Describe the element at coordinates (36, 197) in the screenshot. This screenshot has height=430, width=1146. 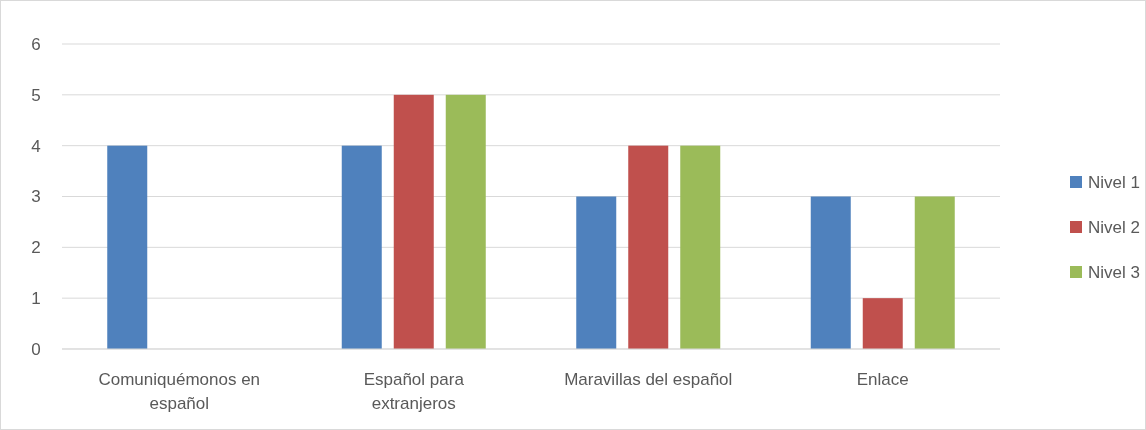
I see `y-tick-label: 3` at that location.